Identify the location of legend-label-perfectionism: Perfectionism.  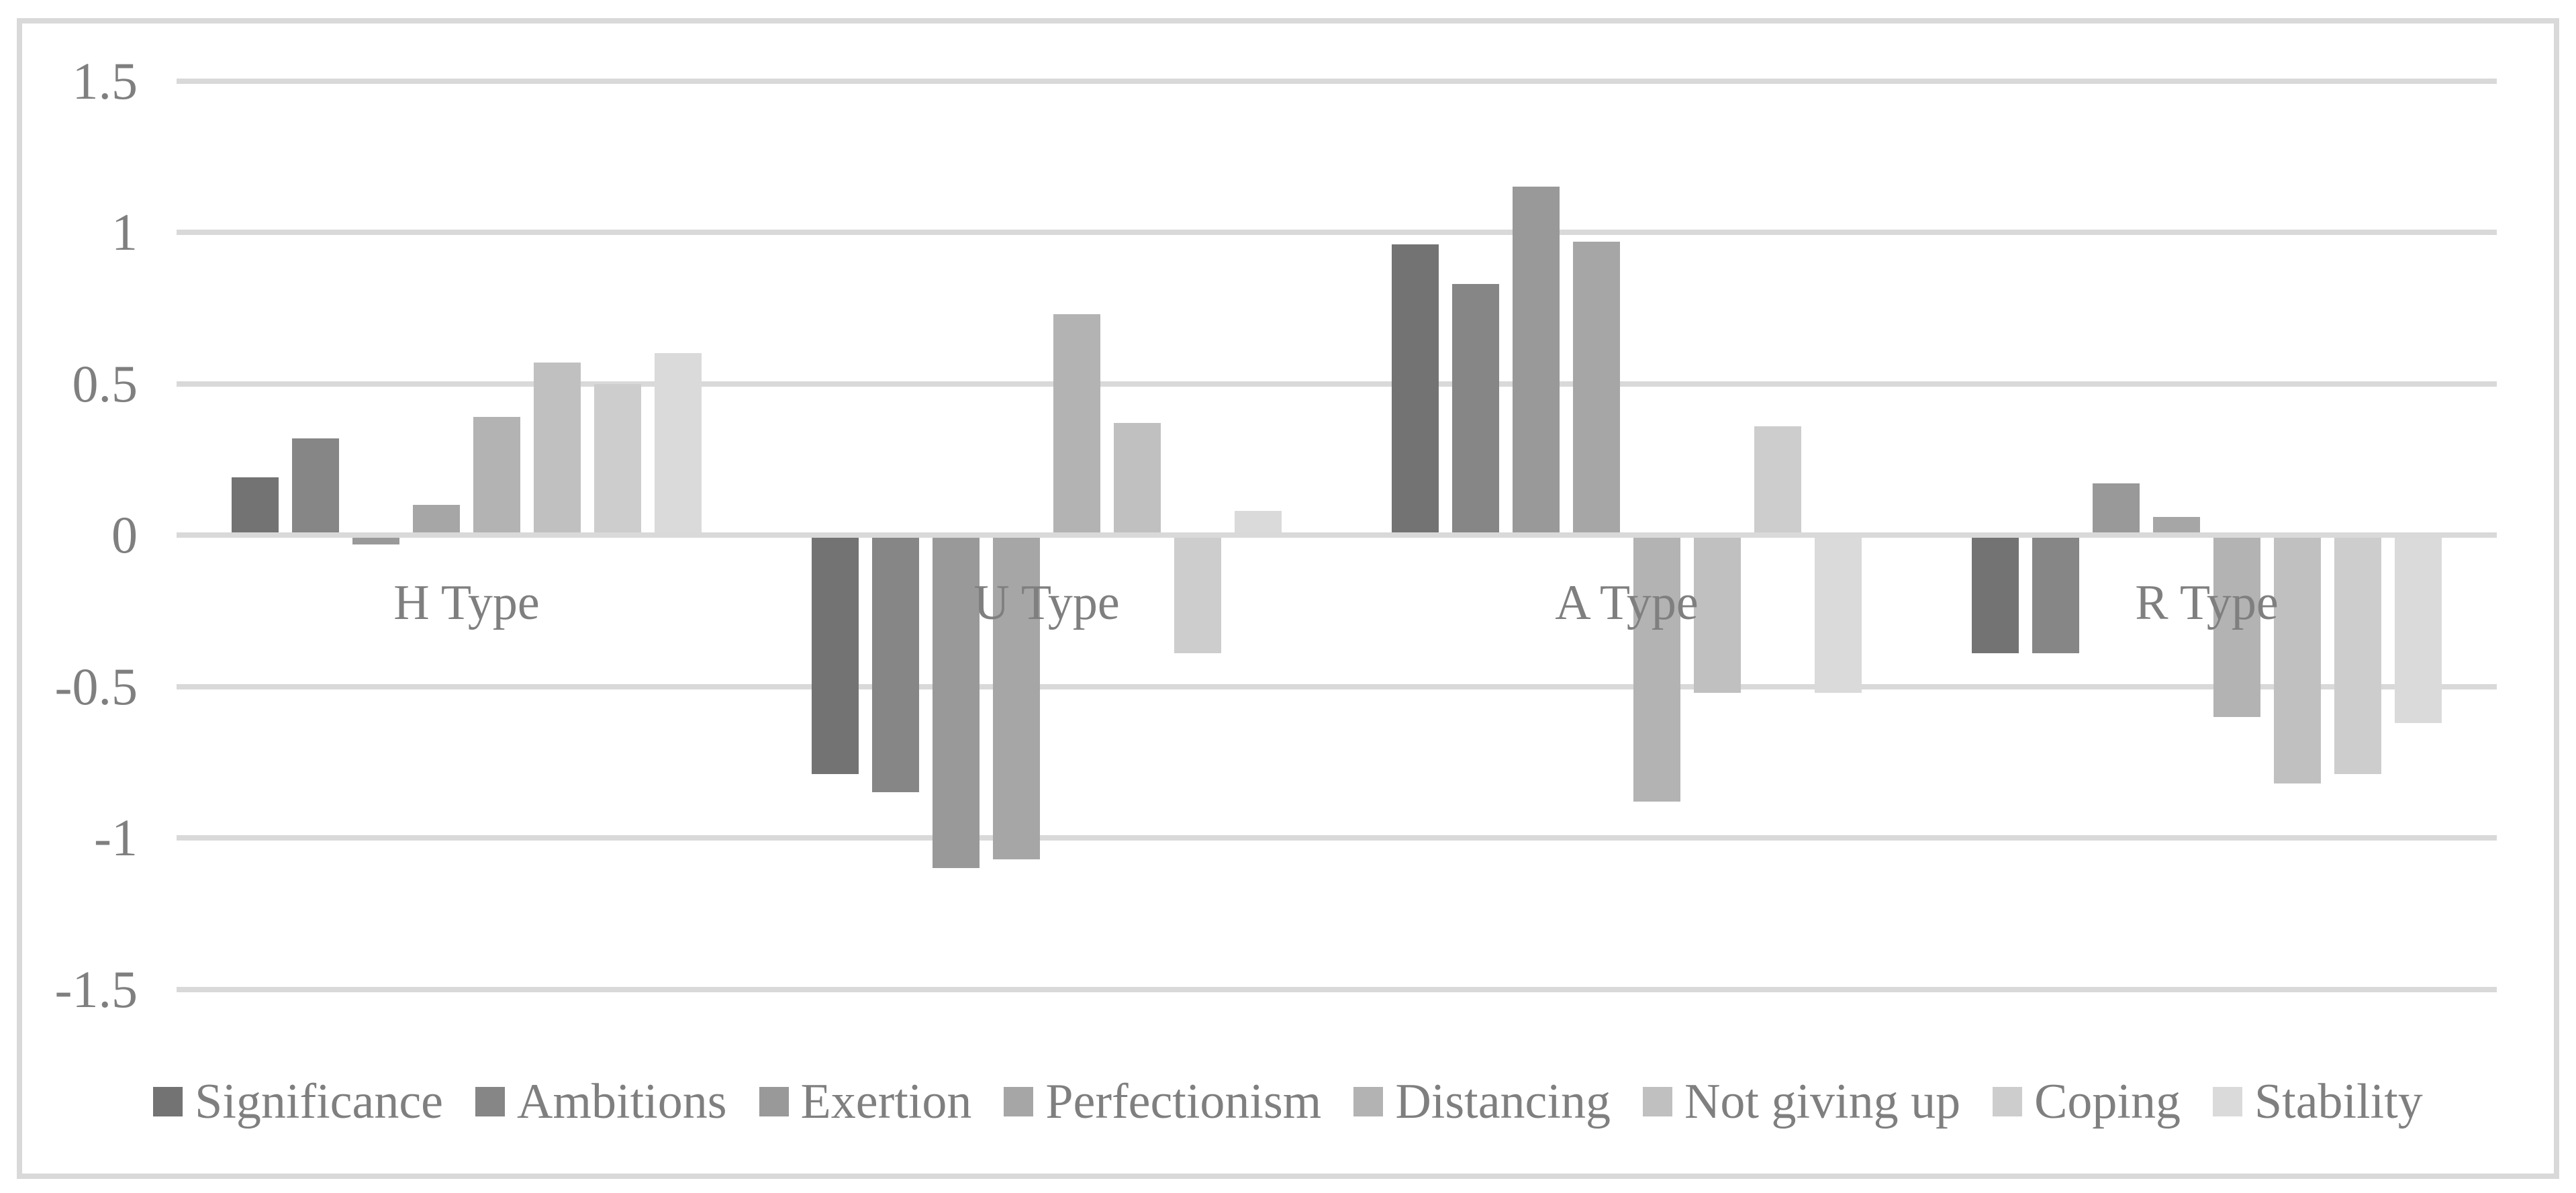
(1183, 1101).